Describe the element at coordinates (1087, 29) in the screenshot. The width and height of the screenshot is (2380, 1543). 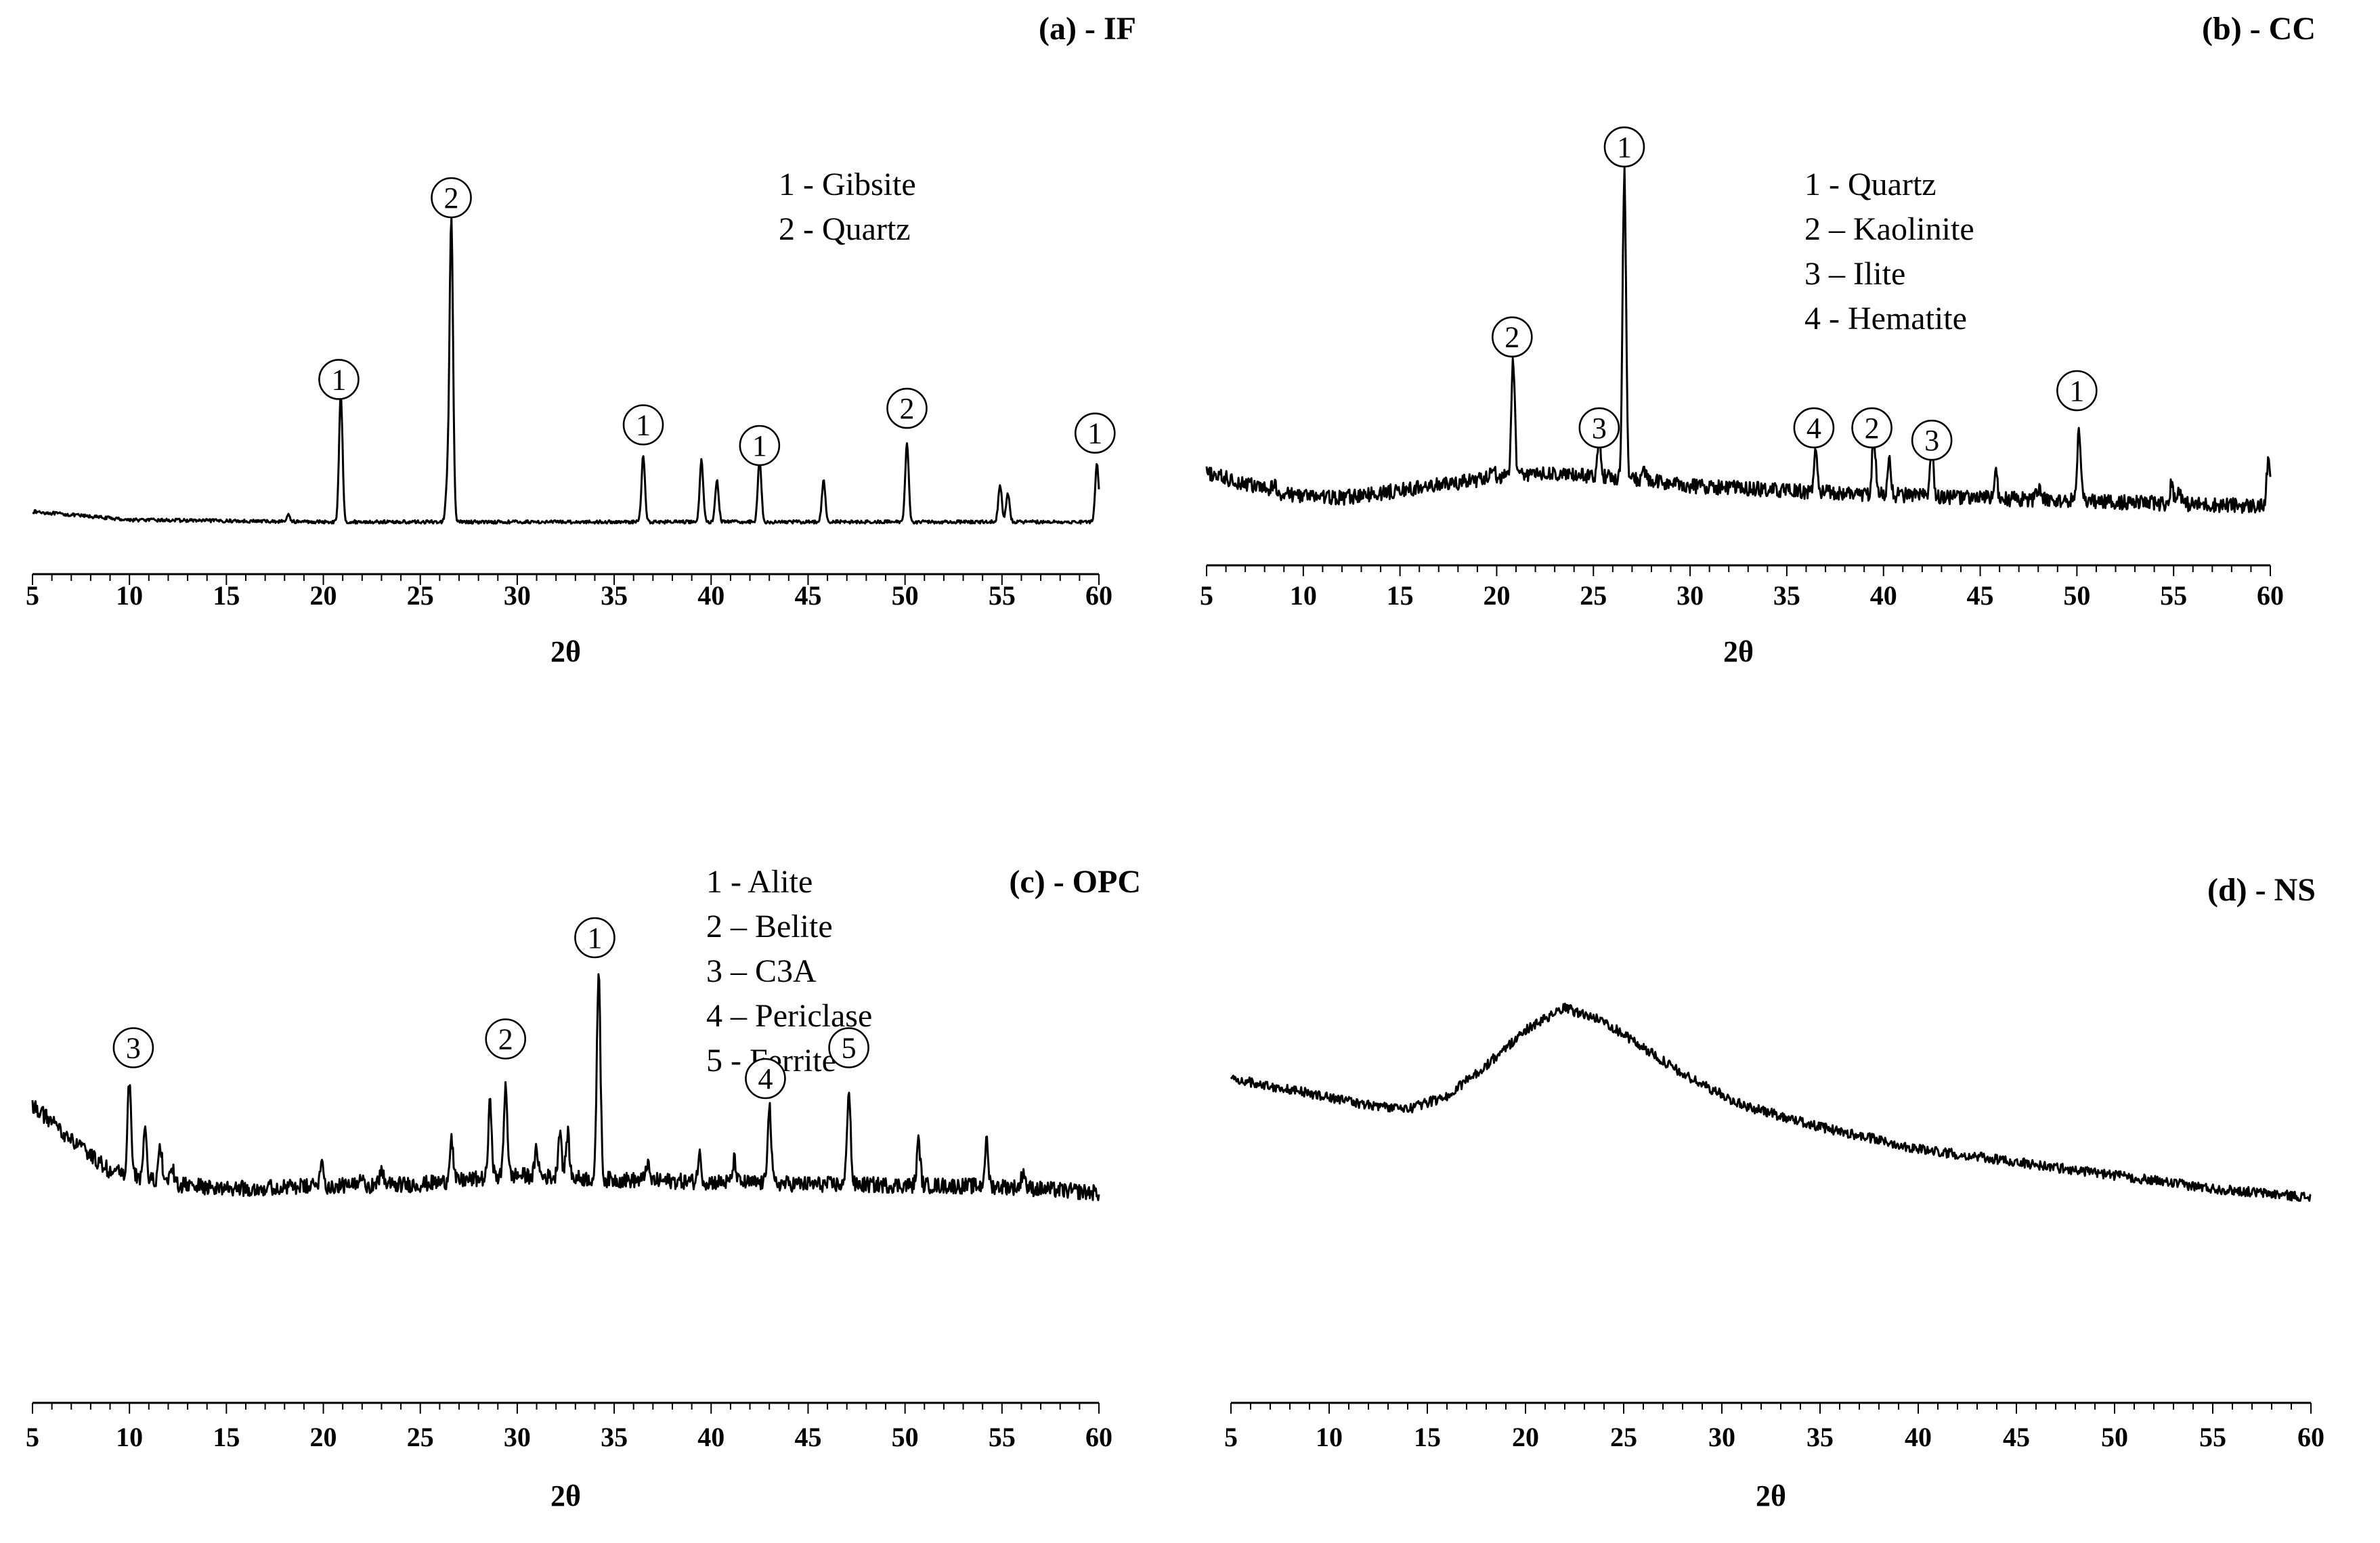
I see `panel-title: (a) - IF` at that location.